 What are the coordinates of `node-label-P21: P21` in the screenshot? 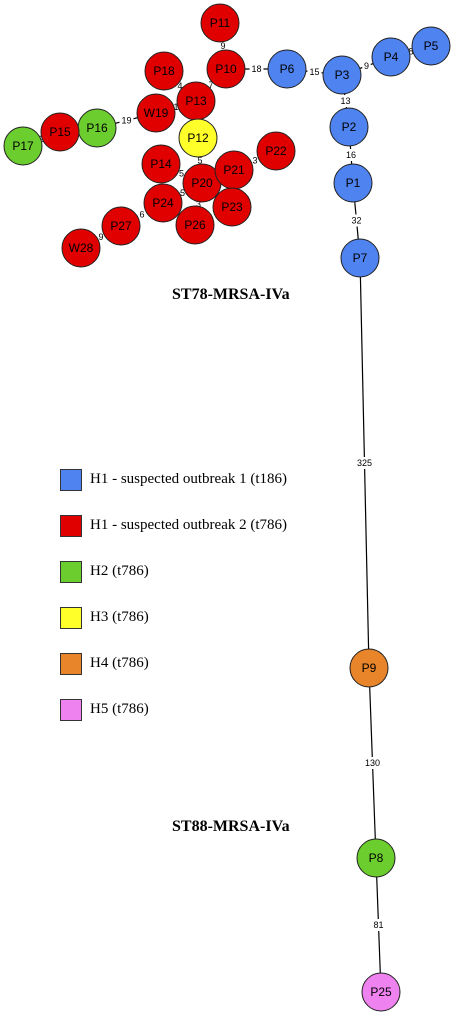 It's located at (234, 170).